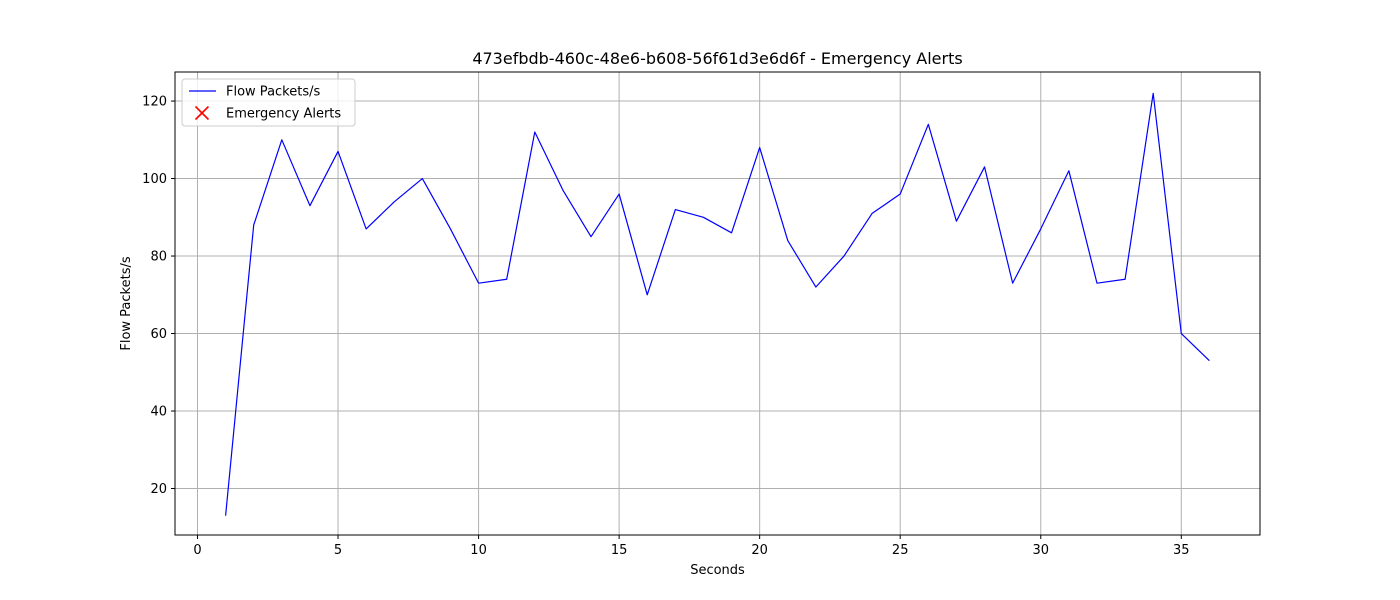 Image resolution: width=1400 pixels, height=600 pixels. What do you see at coordinates (717, 570) in the screenshot?
I see `x-axis-label: Seconds` at bounding box center [717, 570].